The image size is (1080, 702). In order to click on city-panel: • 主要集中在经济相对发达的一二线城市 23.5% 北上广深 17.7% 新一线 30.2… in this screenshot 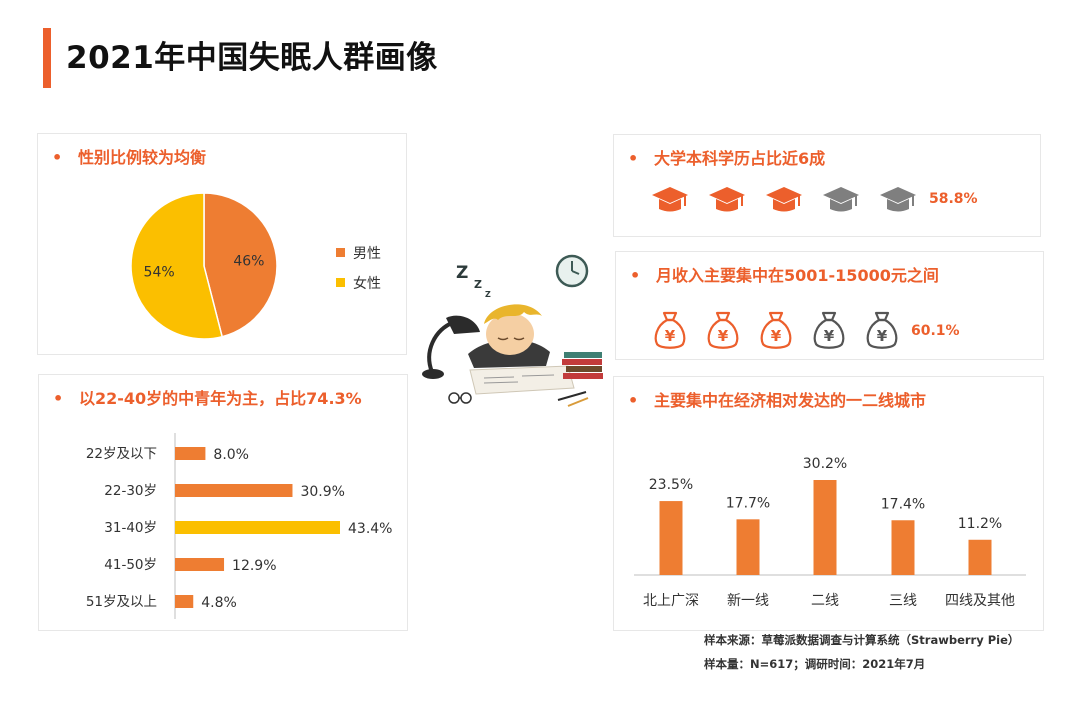, I will do `click(828, 503)`.